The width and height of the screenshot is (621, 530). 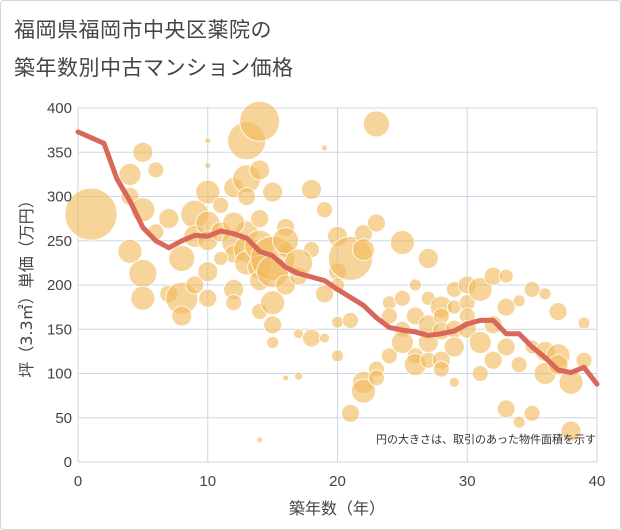 I want to click on x-tick-label: 40, so click(x=597, y=481).